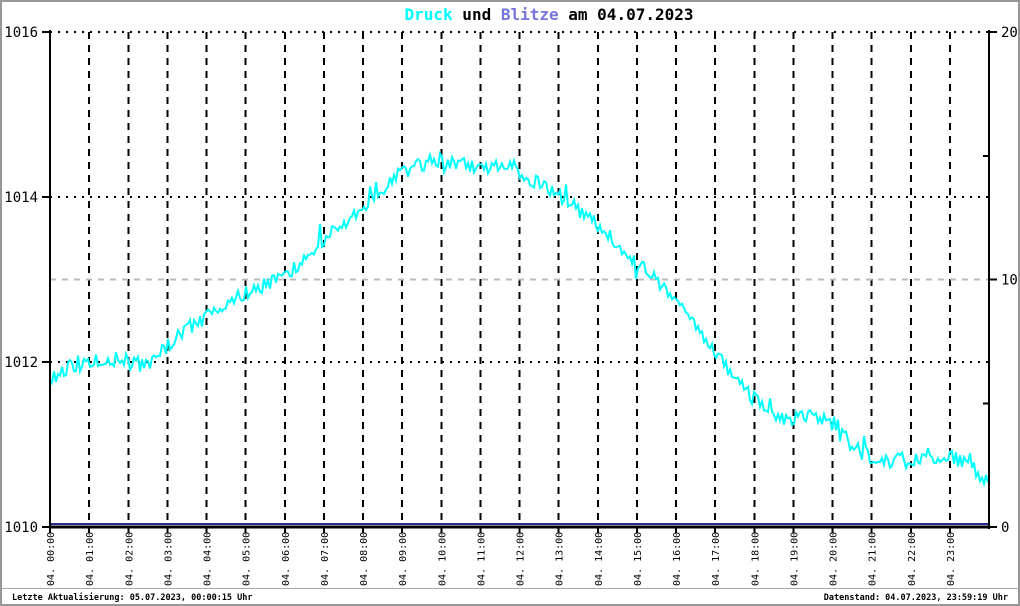 This screenshot has height=606, width=1020. What do you see at coordinates (599, 559) in the screenshot?
I see `svg-text: 04. 14:00` at bounding box center [599, 559].